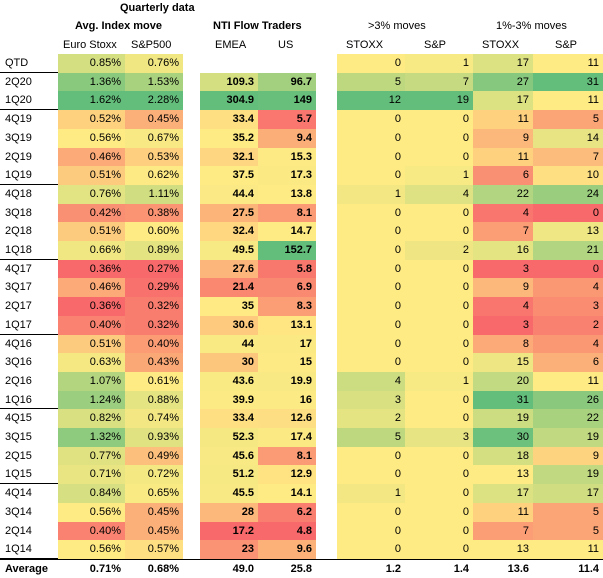  What do you see at coordinates (287, 101) in the screenshot?
I see `us-cell: 149` at bounding box center [287, 101].